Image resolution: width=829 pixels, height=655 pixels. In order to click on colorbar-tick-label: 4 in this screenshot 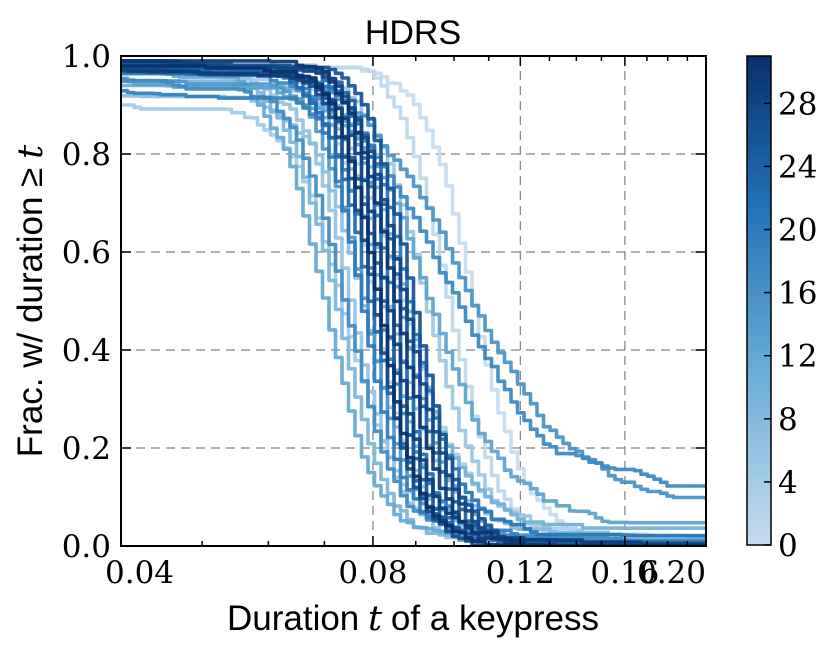, I will do `click(788, 483)`.